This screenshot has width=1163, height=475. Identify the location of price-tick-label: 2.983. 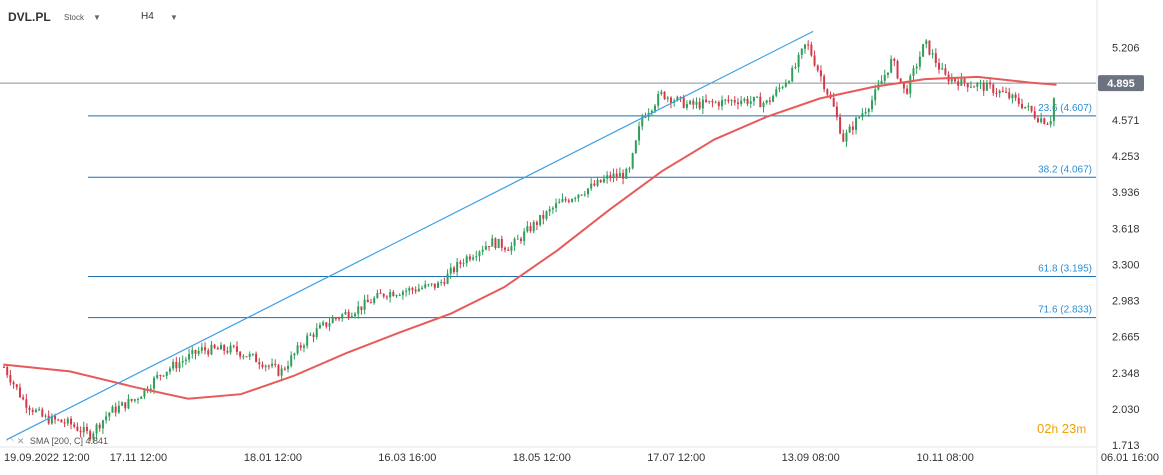
(1126, 302).